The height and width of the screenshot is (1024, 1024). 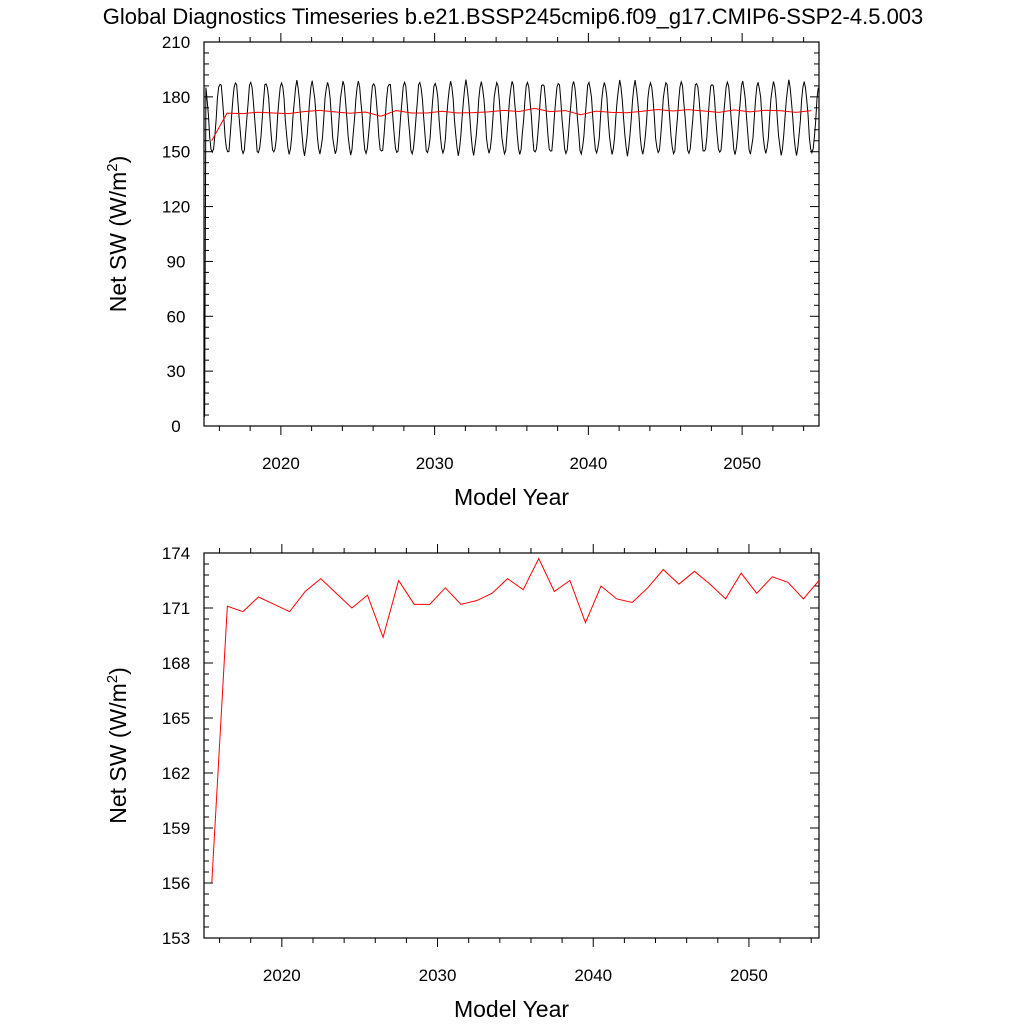 What do you see at coordinates (176, 718) in the screenshot?
I see `y-tick-label: 165` at bounding box center [176, 718].